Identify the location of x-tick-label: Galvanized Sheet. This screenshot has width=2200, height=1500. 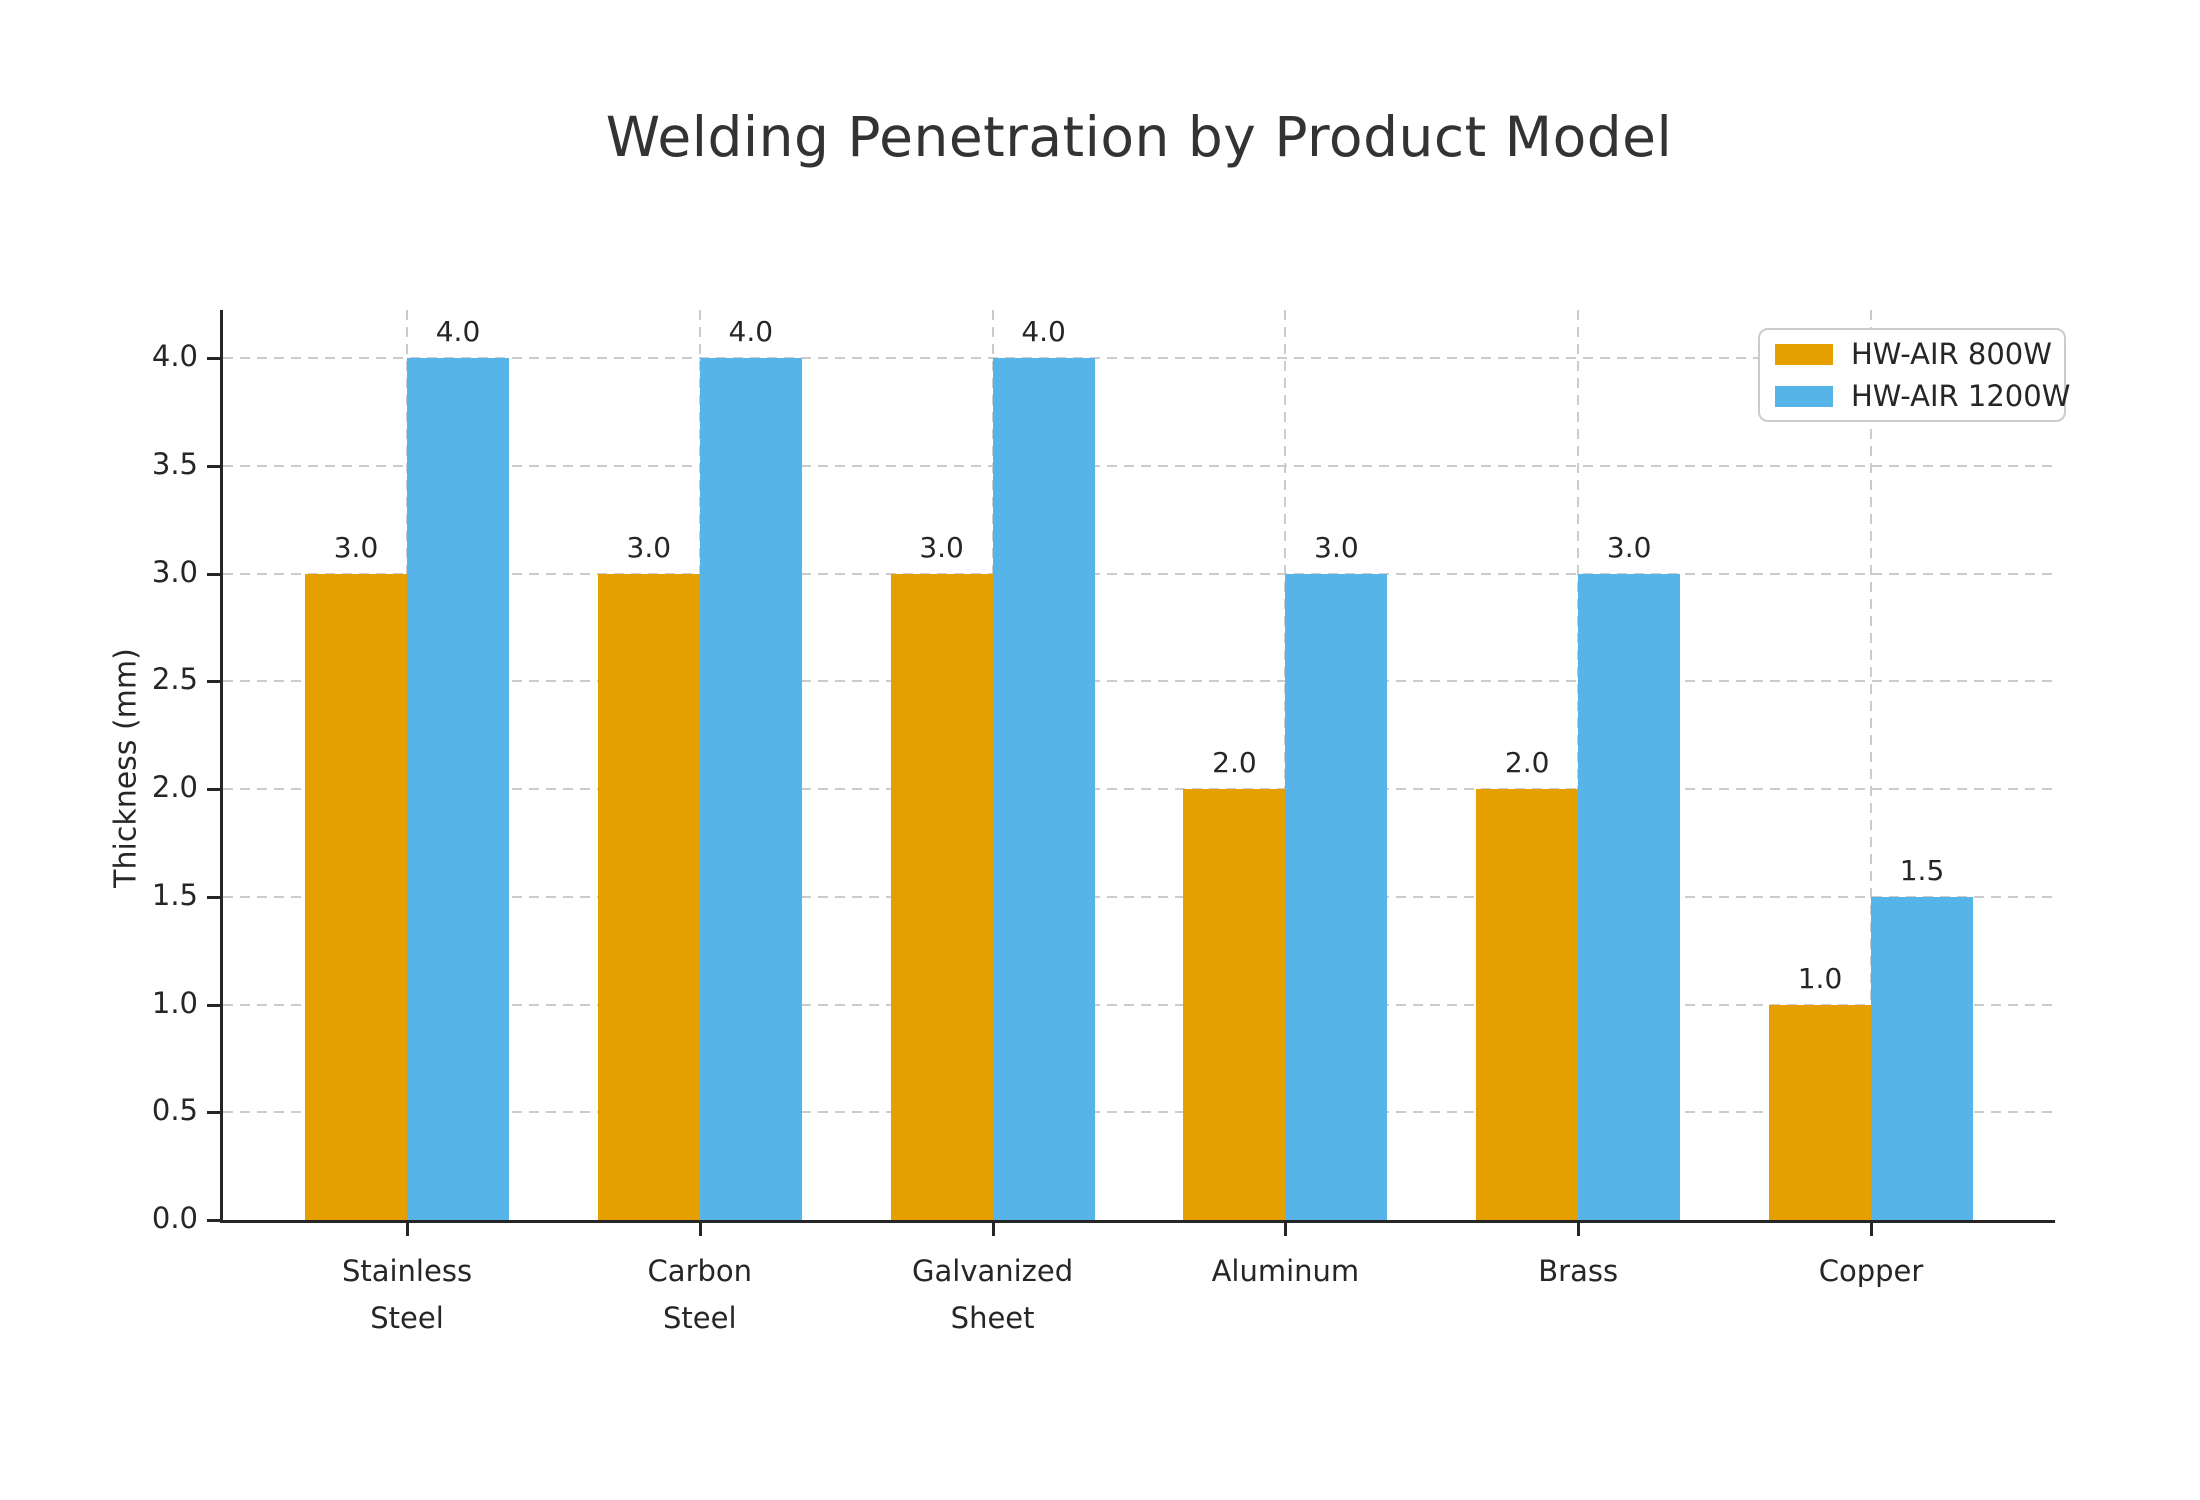
(993, 1294).